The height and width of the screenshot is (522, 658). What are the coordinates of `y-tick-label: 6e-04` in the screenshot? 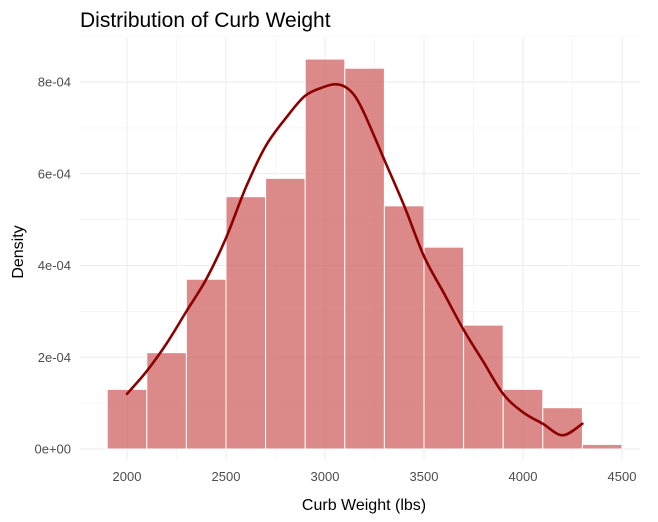 It's located at (54, 173).